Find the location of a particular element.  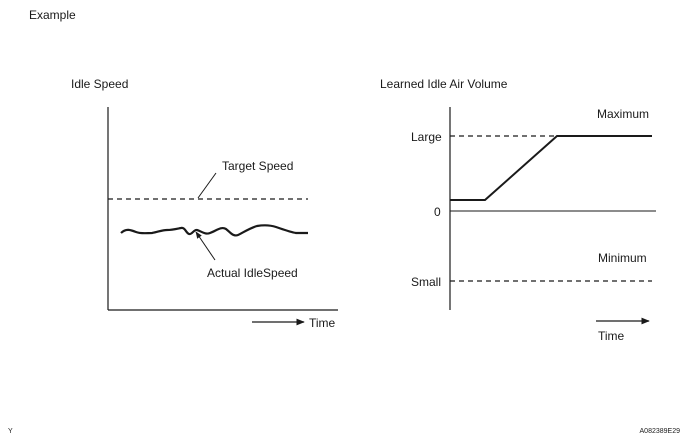

right-time-label: Time is located at coordinates (611, 336).